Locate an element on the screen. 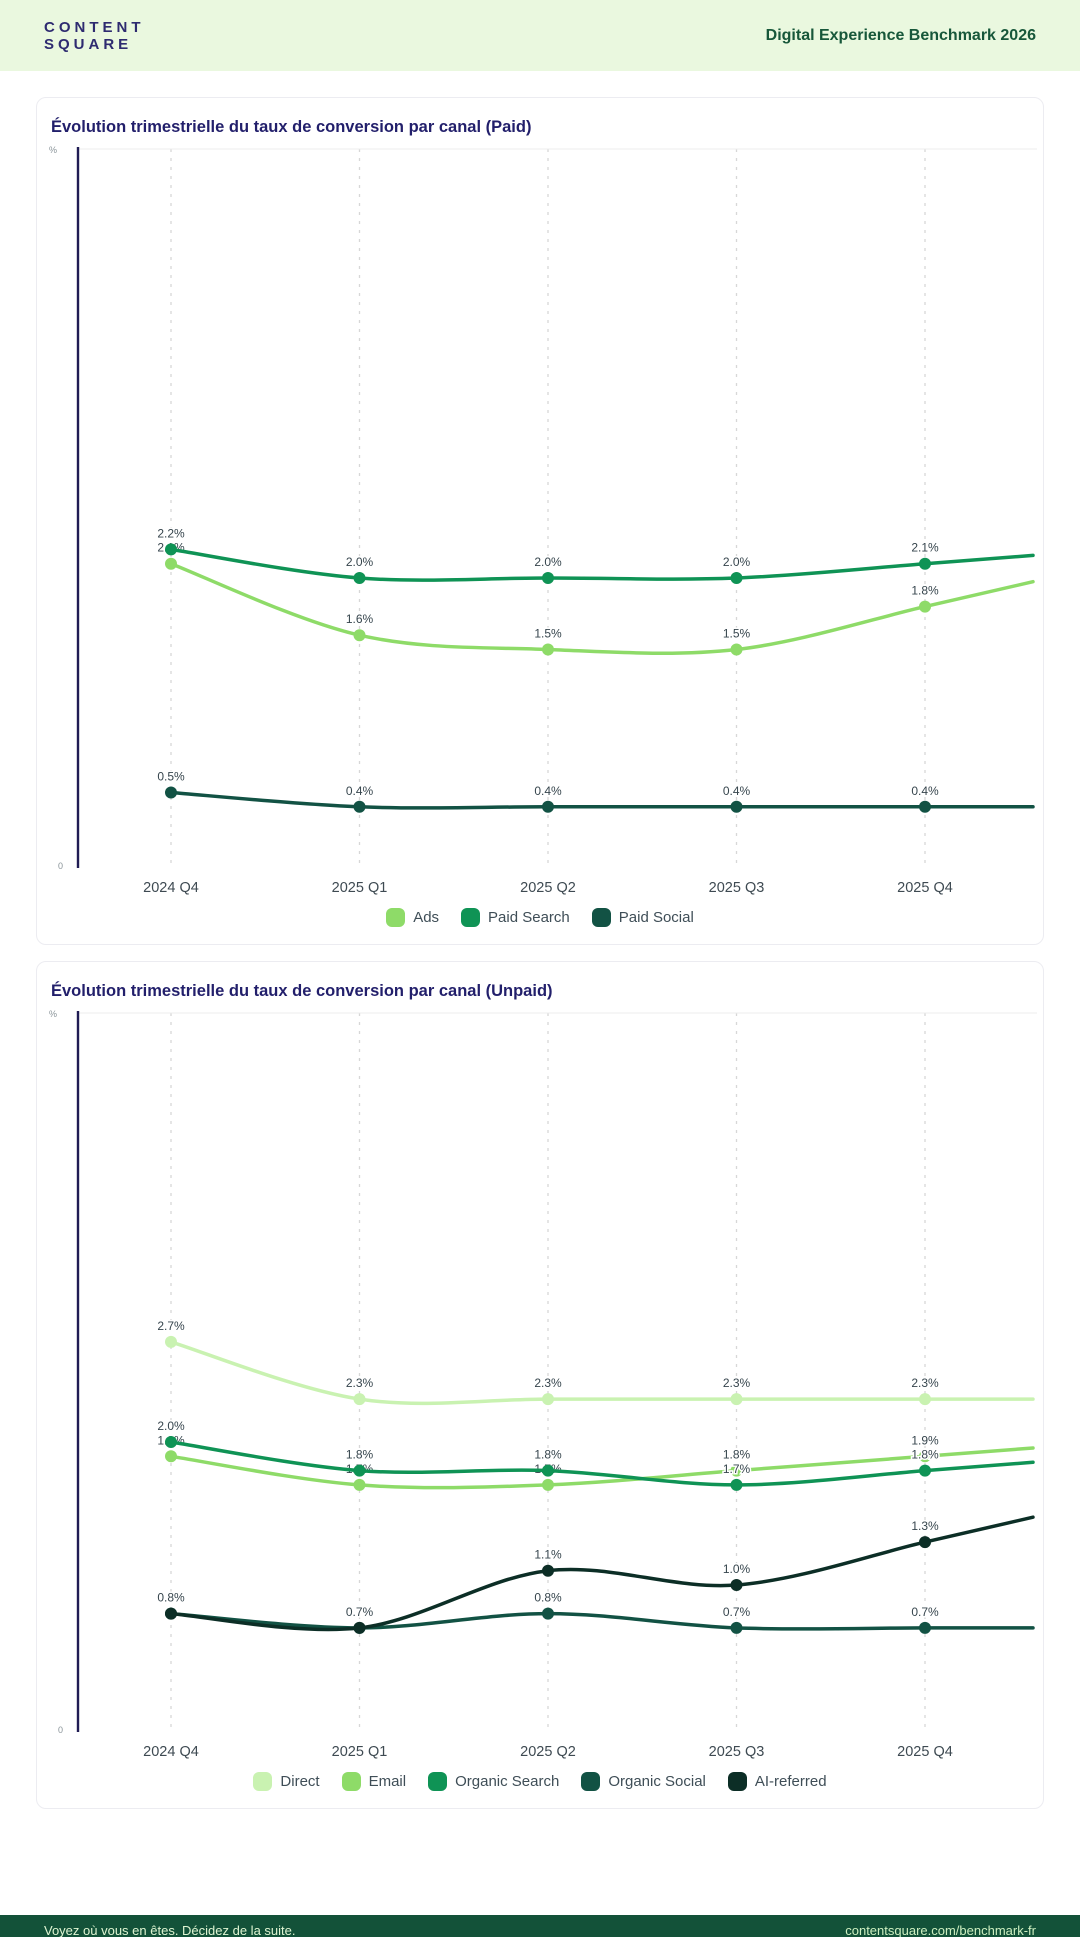 This screenshot has width=1080, height=1937. series-ai-referred: 0.8% 0.7% 1.1% 1.0% 1.3% is located at coordinates (595, 1574).